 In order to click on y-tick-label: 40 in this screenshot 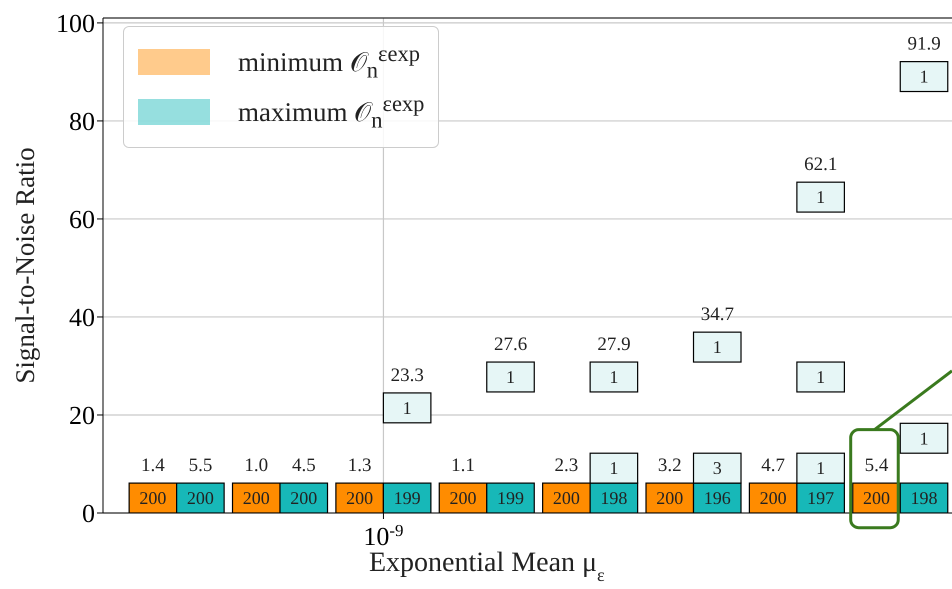, I will do `click(82, 317)`.